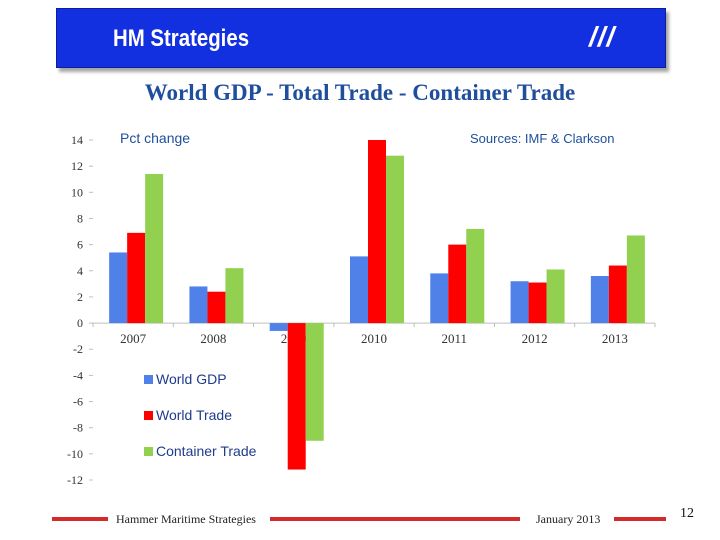  What do you see at coordinates (77, 192) in the screenshot?
I see `y-tick-label: 10` at bounding box center [77, 192].